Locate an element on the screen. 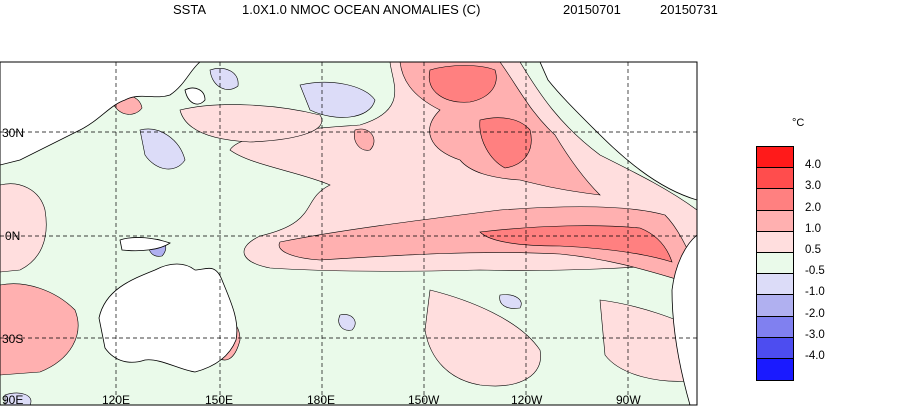 Image resolution: width=900 pixels, height=407 pixels. colorbar-label: -1.0 is located at coordinates (815, 292).